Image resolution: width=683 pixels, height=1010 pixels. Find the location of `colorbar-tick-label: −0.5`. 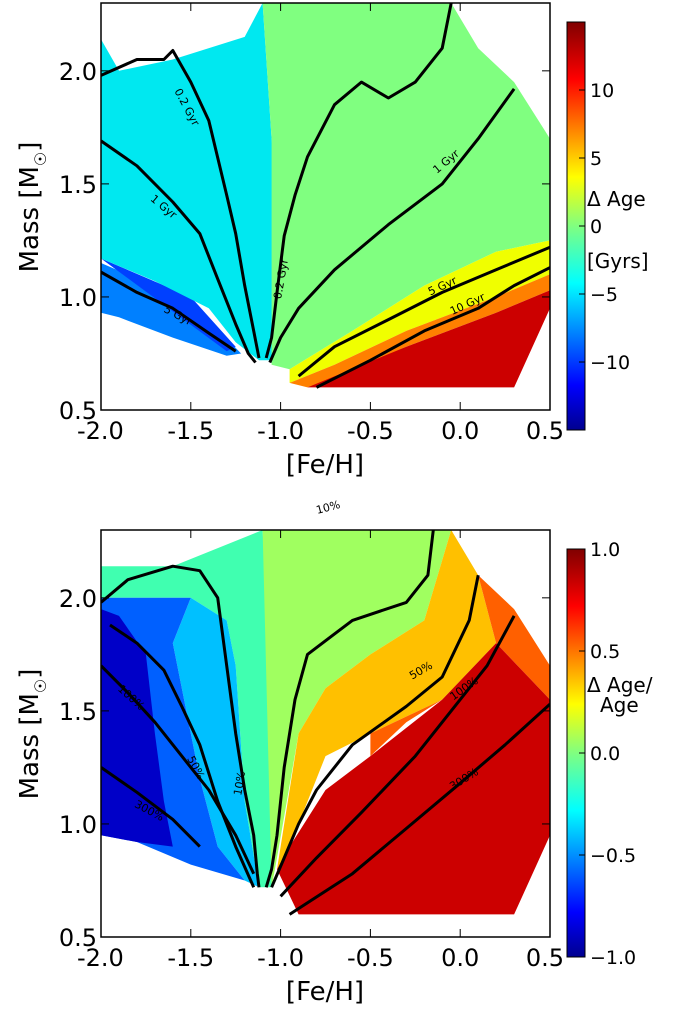

colorbar-tick-label: −0.5 is located at coordinates (613, 856).